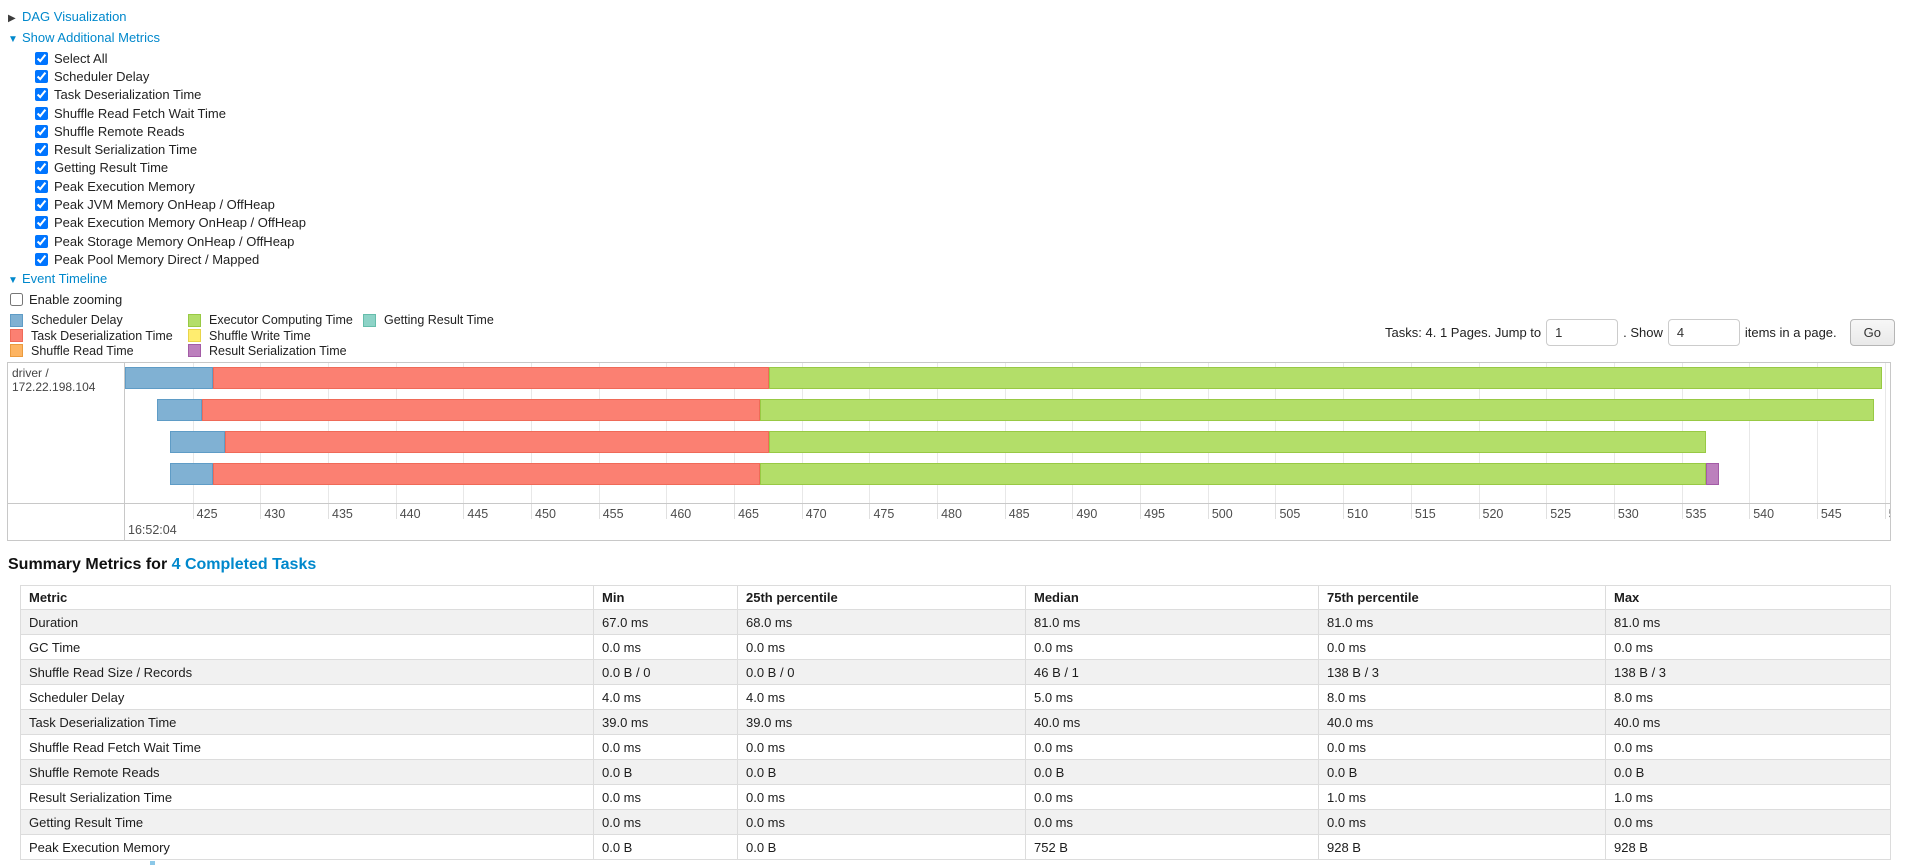 The height and width of the screenshot is (865, 1907). I want to click on axis-tick-label: 445, so click(478, 514).